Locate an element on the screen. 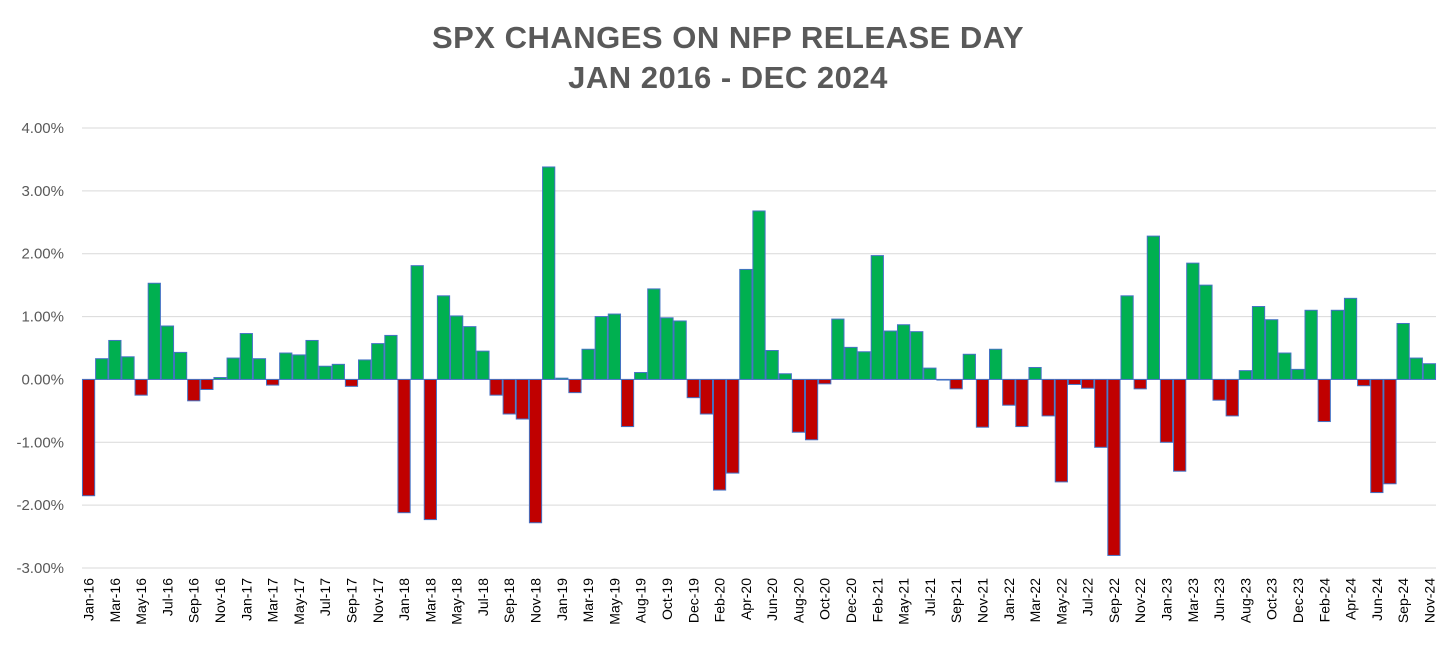 This screenshot has height=649, width=1456. x-tick-label: Nov-16 is located at coordinates (220, 600).